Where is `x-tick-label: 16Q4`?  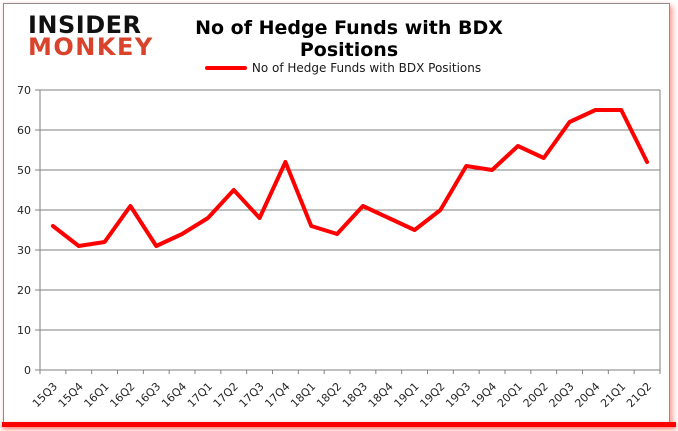 x-tick-label: 16Q4 is located at coordinates (174, 395).